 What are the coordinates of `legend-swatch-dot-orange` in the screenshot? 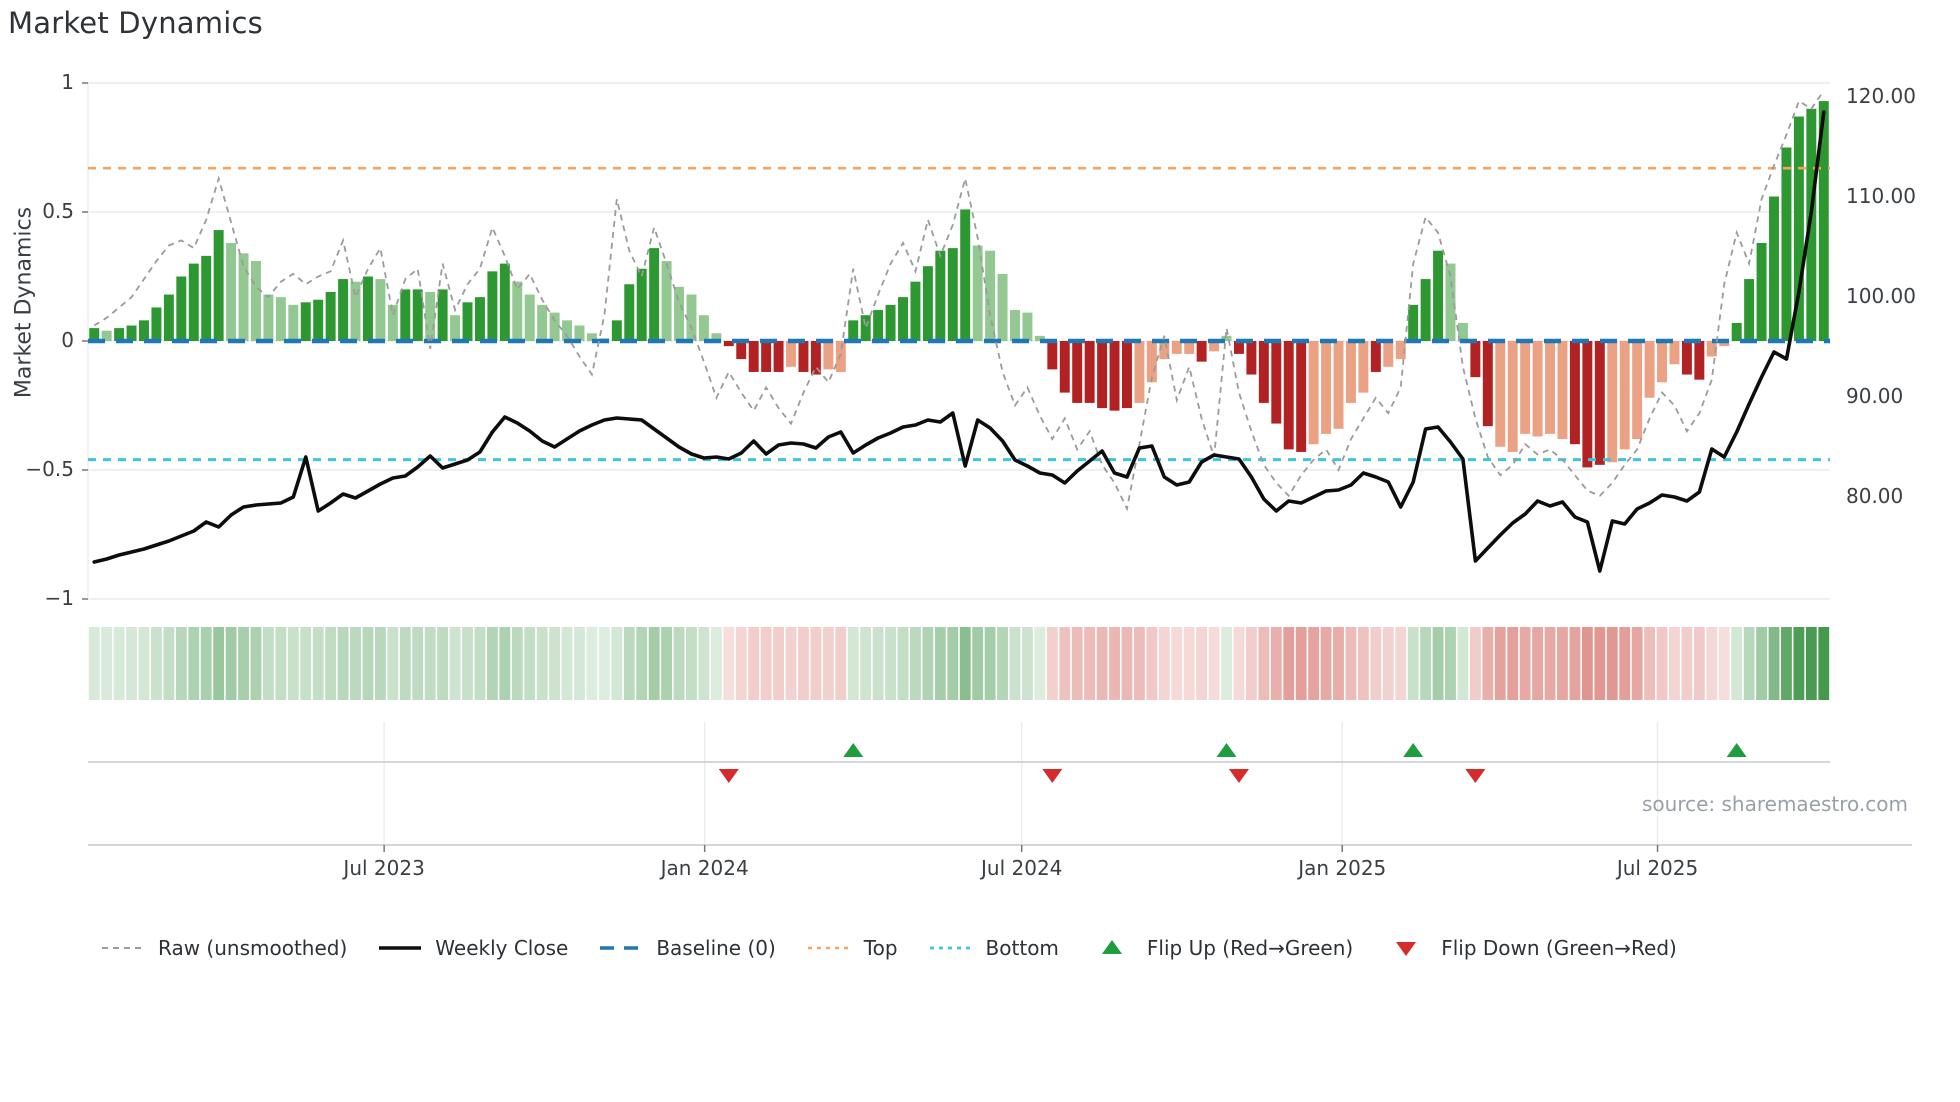 It's located at (828, 948).